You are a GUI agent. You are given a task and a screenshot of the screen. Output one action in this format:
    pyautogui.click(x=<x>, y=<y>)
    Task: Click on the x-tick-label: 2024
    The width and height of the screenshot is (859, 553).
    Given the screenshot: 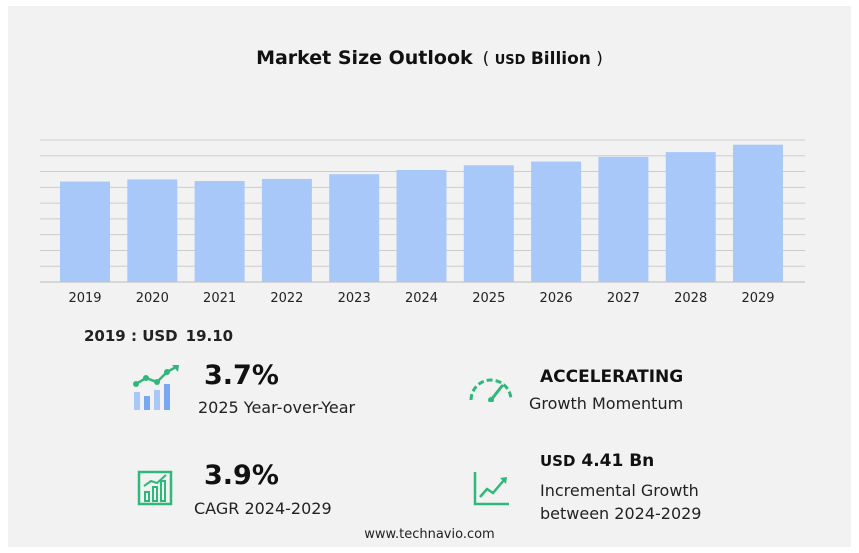 What is the action you would take?
    pyautogui.click(x=421, y=298)
    